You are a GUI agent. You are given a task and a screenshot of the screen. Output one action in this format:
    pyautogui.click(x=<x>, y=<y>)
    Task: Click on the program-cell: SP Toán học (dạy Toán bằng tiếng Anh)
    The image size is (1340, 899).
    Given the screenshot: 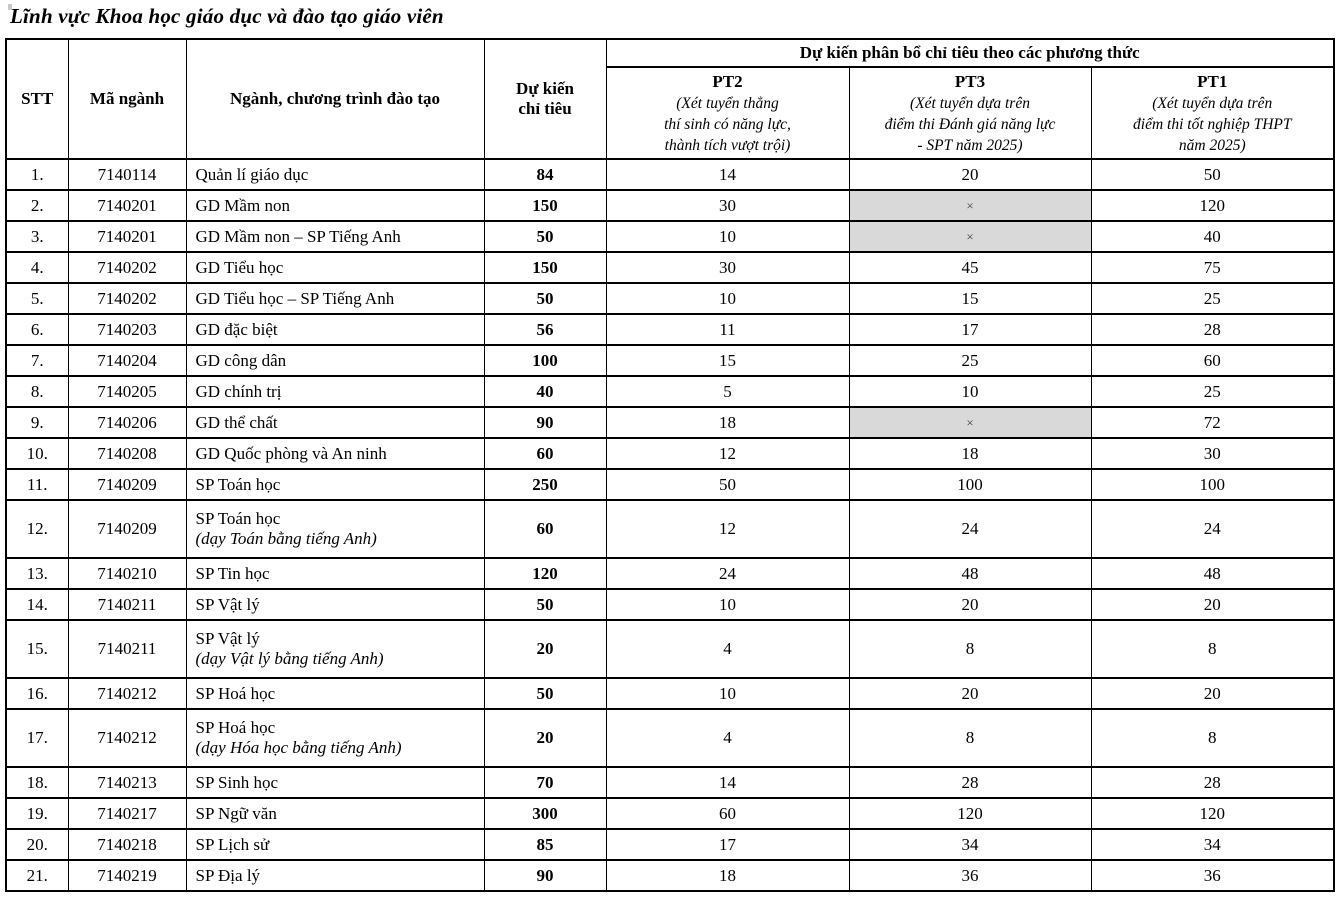 What is the action you would take?
    pyautogui.click(x=335, y=529)
    